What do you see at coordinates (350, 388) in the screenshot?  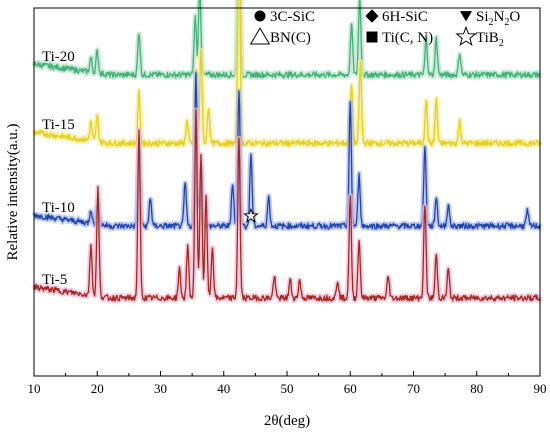 I see `x-tick-label-60: 60` at bounding box center [350, 388].